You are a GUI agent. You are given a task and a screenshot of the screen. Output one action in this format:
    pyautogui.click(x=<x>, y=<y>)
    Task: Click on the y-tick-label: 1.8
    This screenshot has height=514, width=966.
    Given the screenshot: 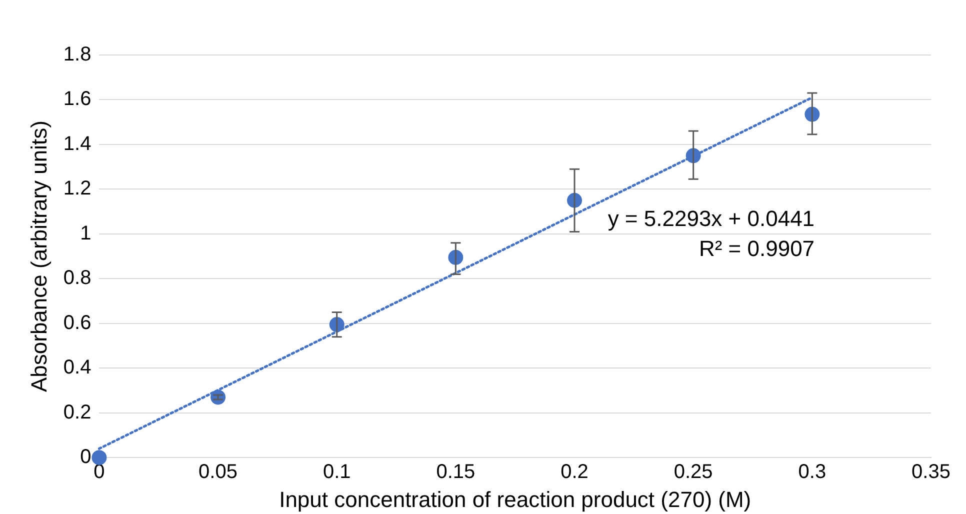 What is the action you would take?
    pyautogui.click(x=77, y=55)
    